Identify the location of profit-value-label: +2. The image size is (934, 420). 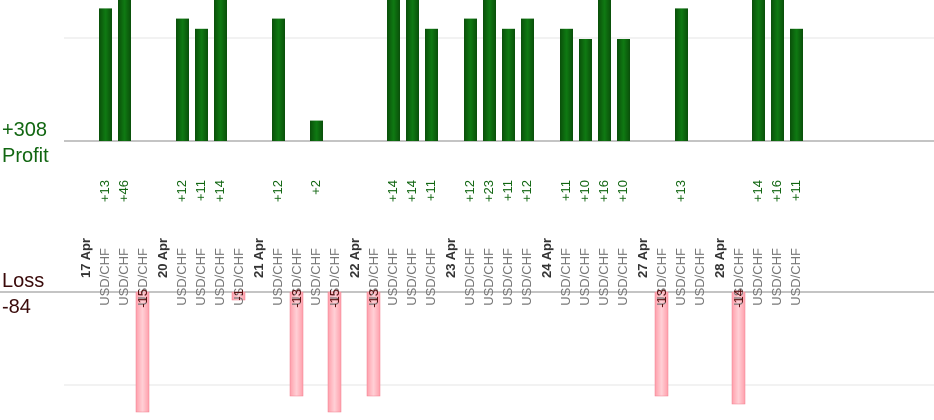
(315, 187).